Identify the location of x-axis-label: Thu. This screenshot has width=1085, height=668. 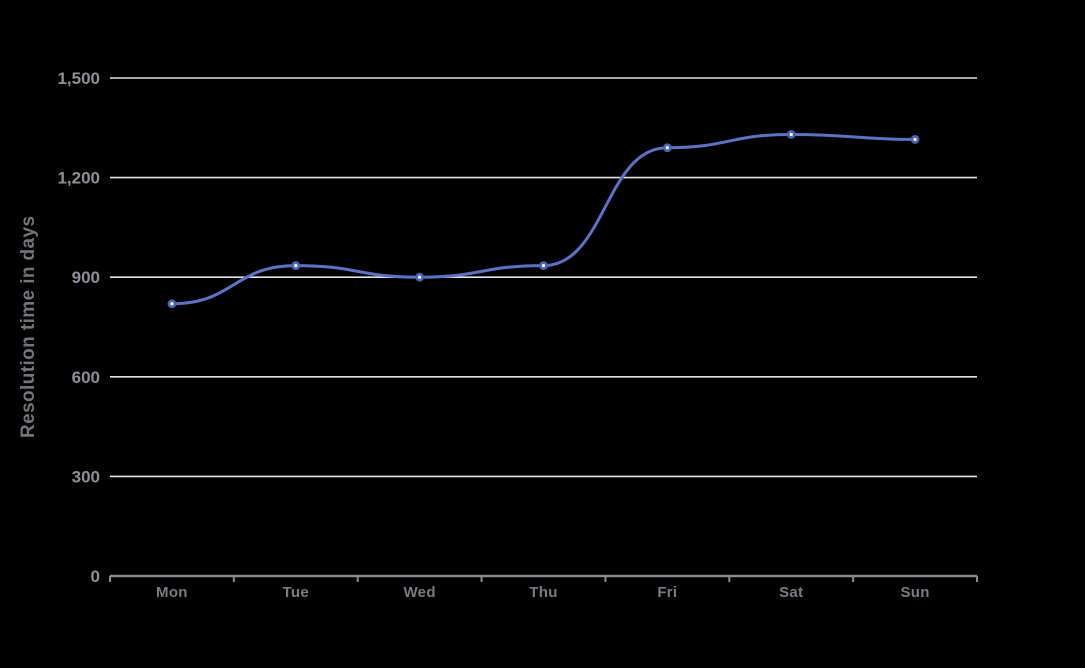
(543, 592).